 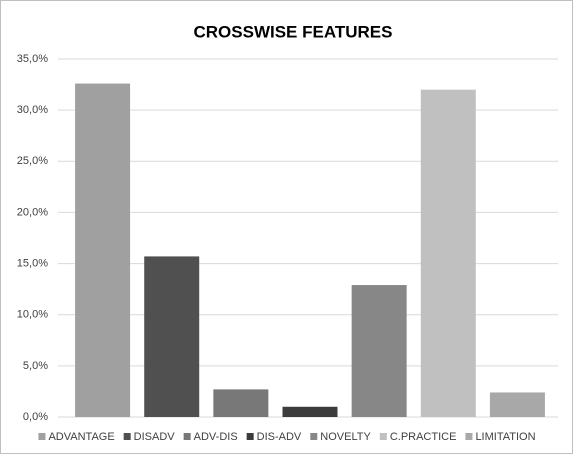 I want to click on y-tick-label: 30,0%, so click(x=32, y=110).